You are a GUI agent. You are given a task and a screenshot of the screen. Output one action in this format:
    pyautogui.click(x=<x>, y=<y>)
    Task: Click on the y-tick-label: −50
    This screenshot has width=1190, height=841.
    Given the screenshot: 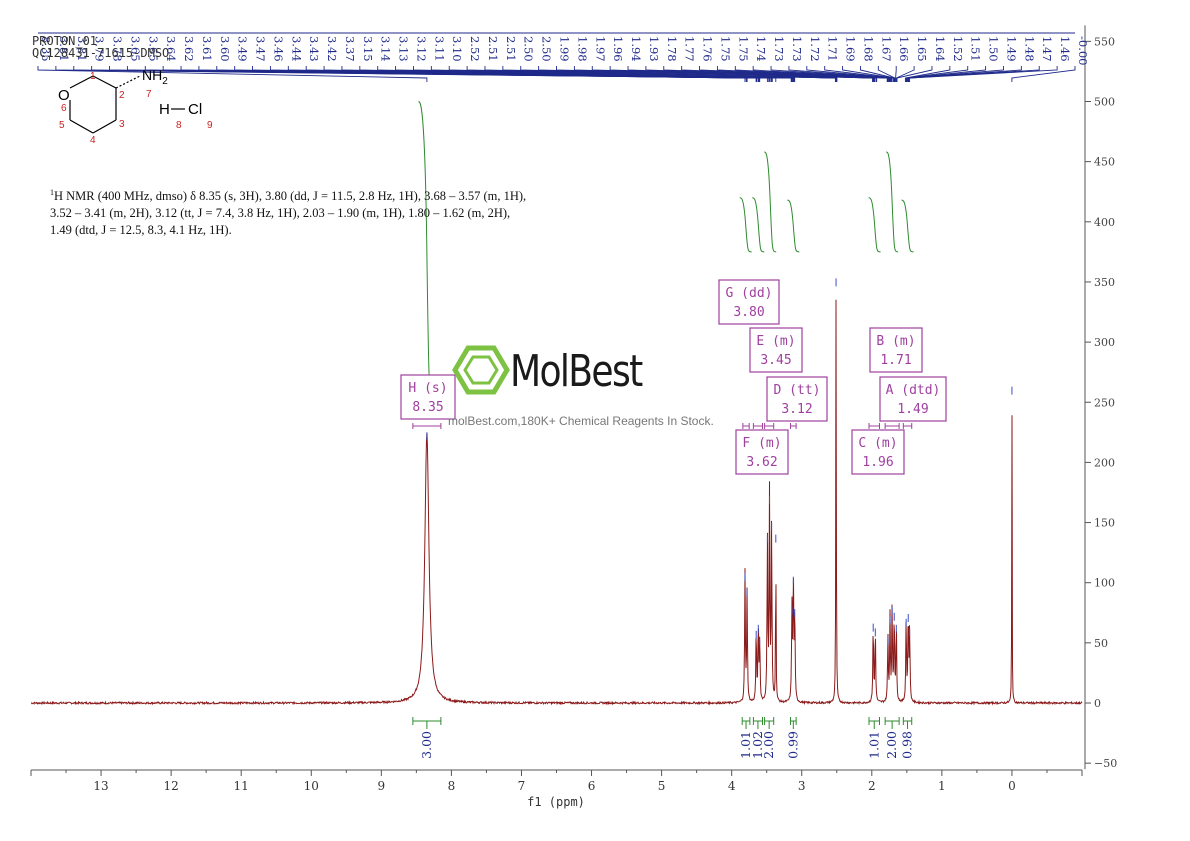 What is the action you would take?
    pyautogui.click(x=1105, y=763)
    